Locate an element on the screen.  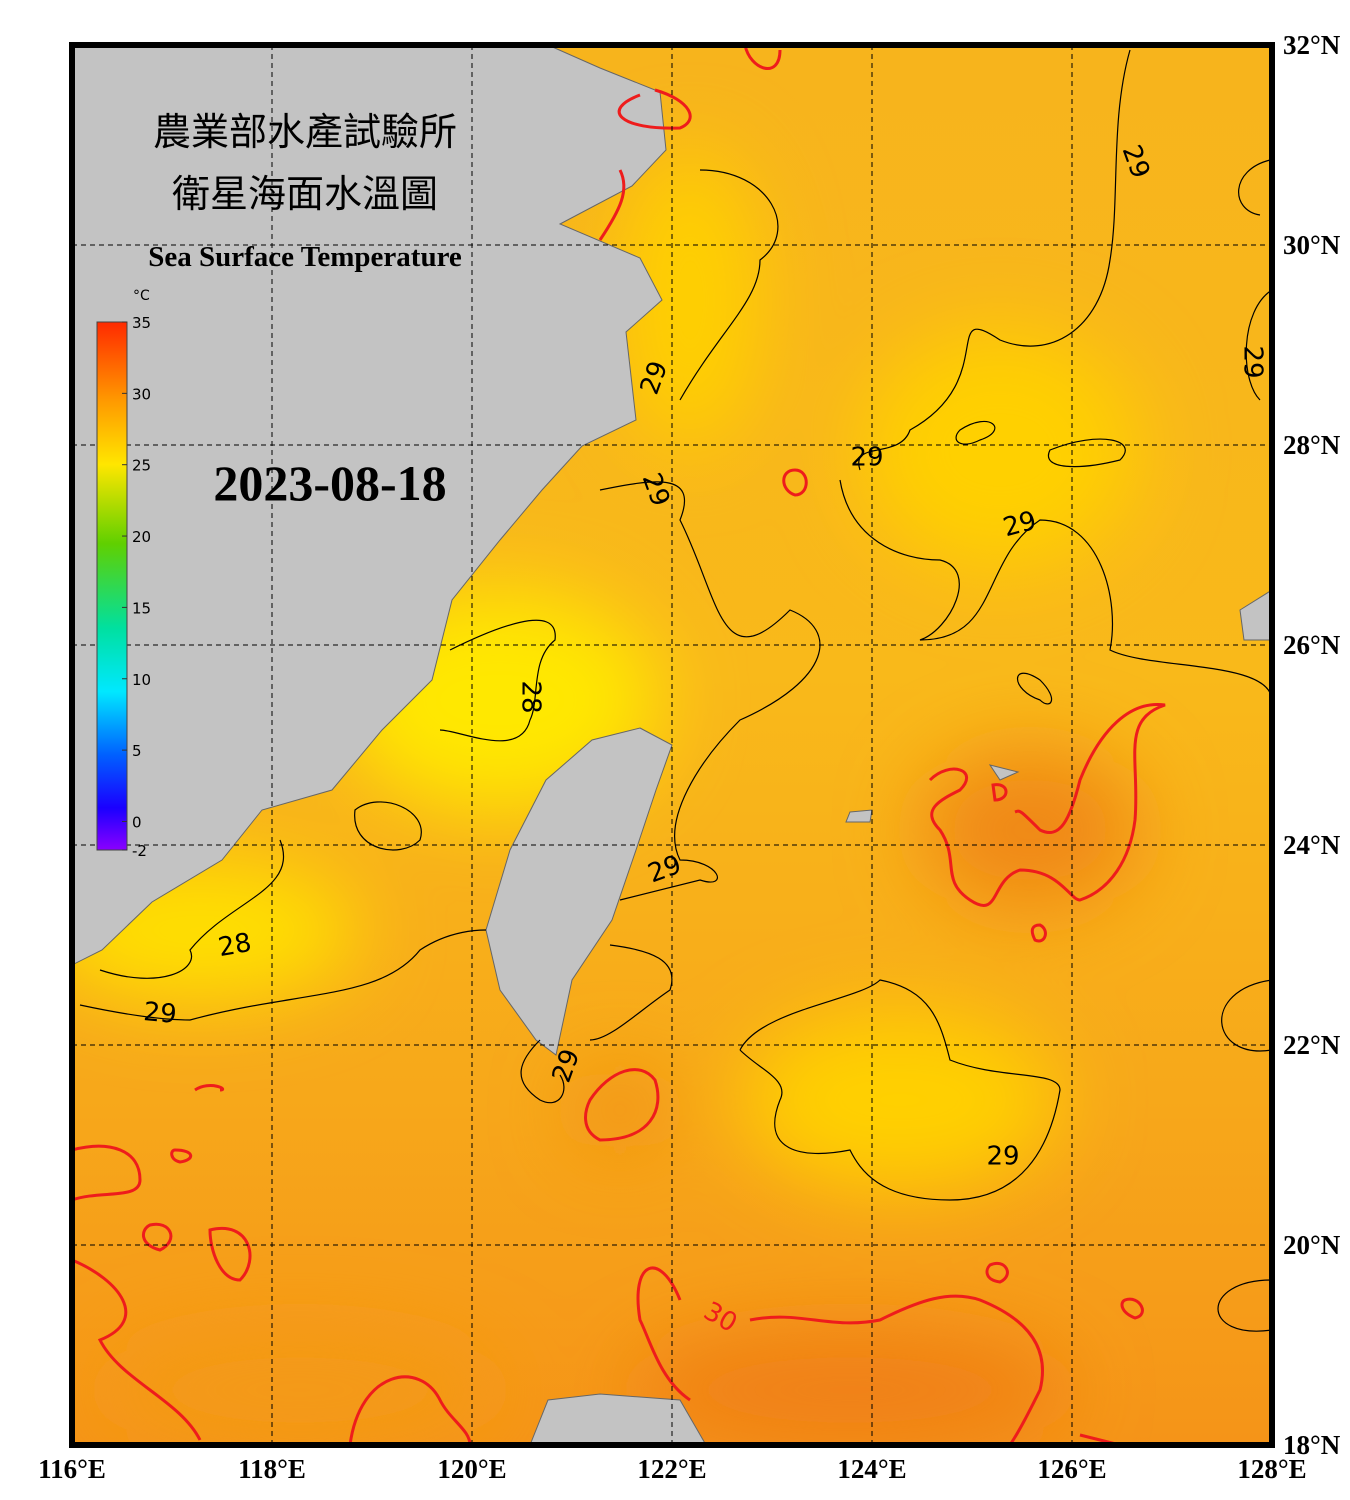
colorbar-tick-label: 10 is located at coordinates (141, 680).